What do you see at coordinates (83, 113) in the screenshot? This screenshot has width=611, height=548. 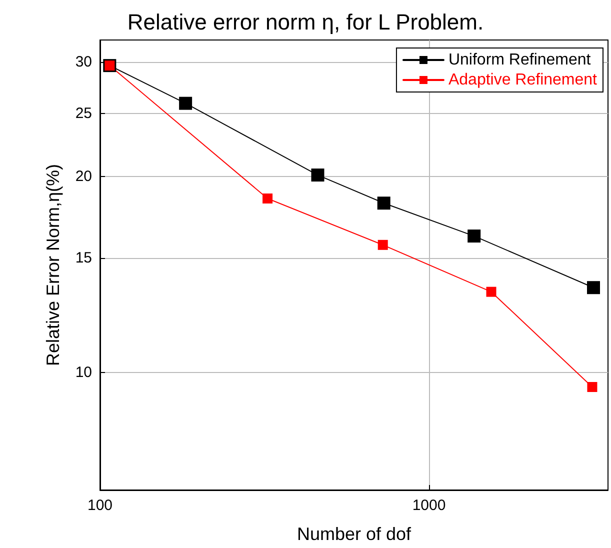 I see `y-tick-label: 25` at bounding box center [83, 113].